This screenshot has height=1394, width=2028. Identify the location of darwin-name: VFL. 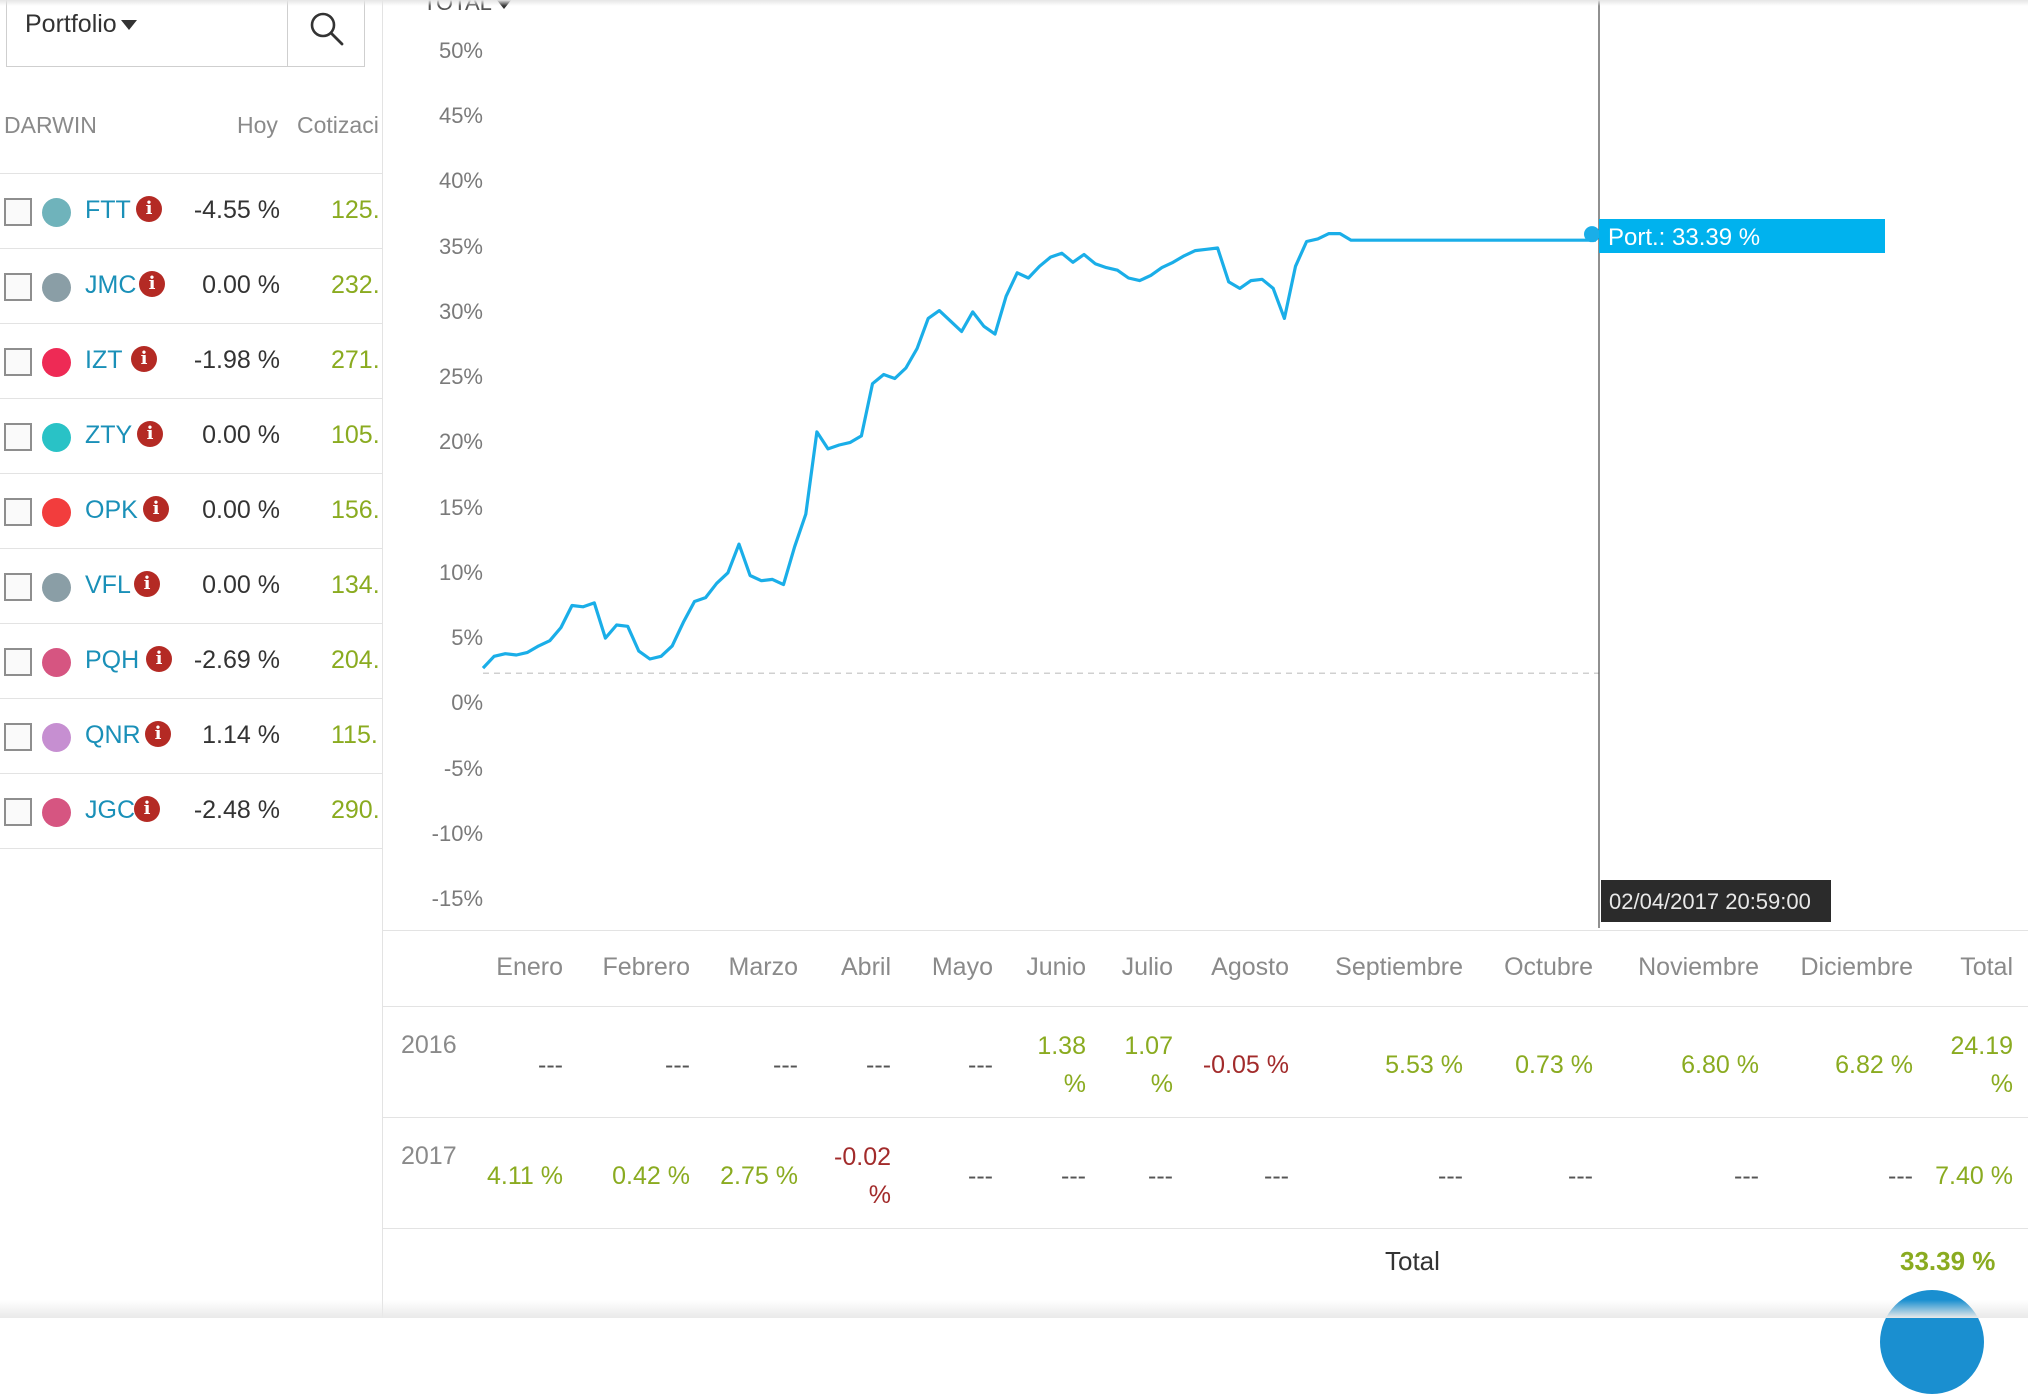
(108, 585).